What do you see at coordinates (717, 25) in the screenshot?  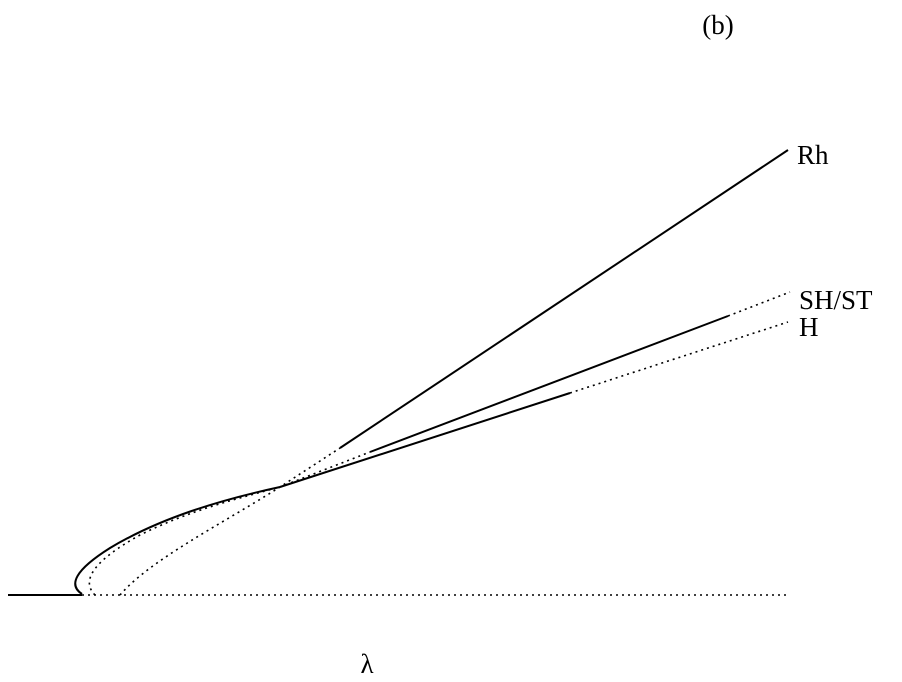 I see `panel-label: (b)` at bounding box center [717, 25].